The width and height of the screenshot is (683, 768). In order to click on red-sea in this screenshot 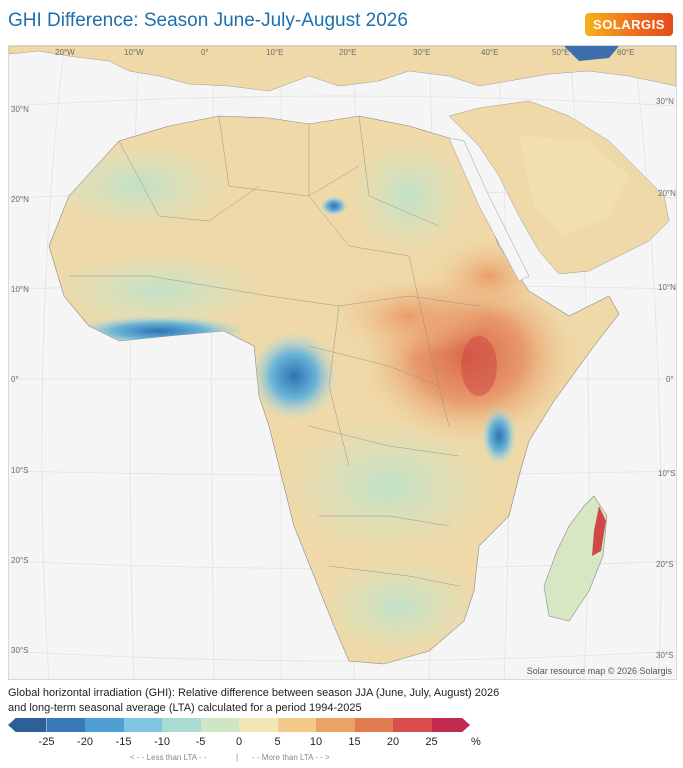, I will do `click(489, 209)`.